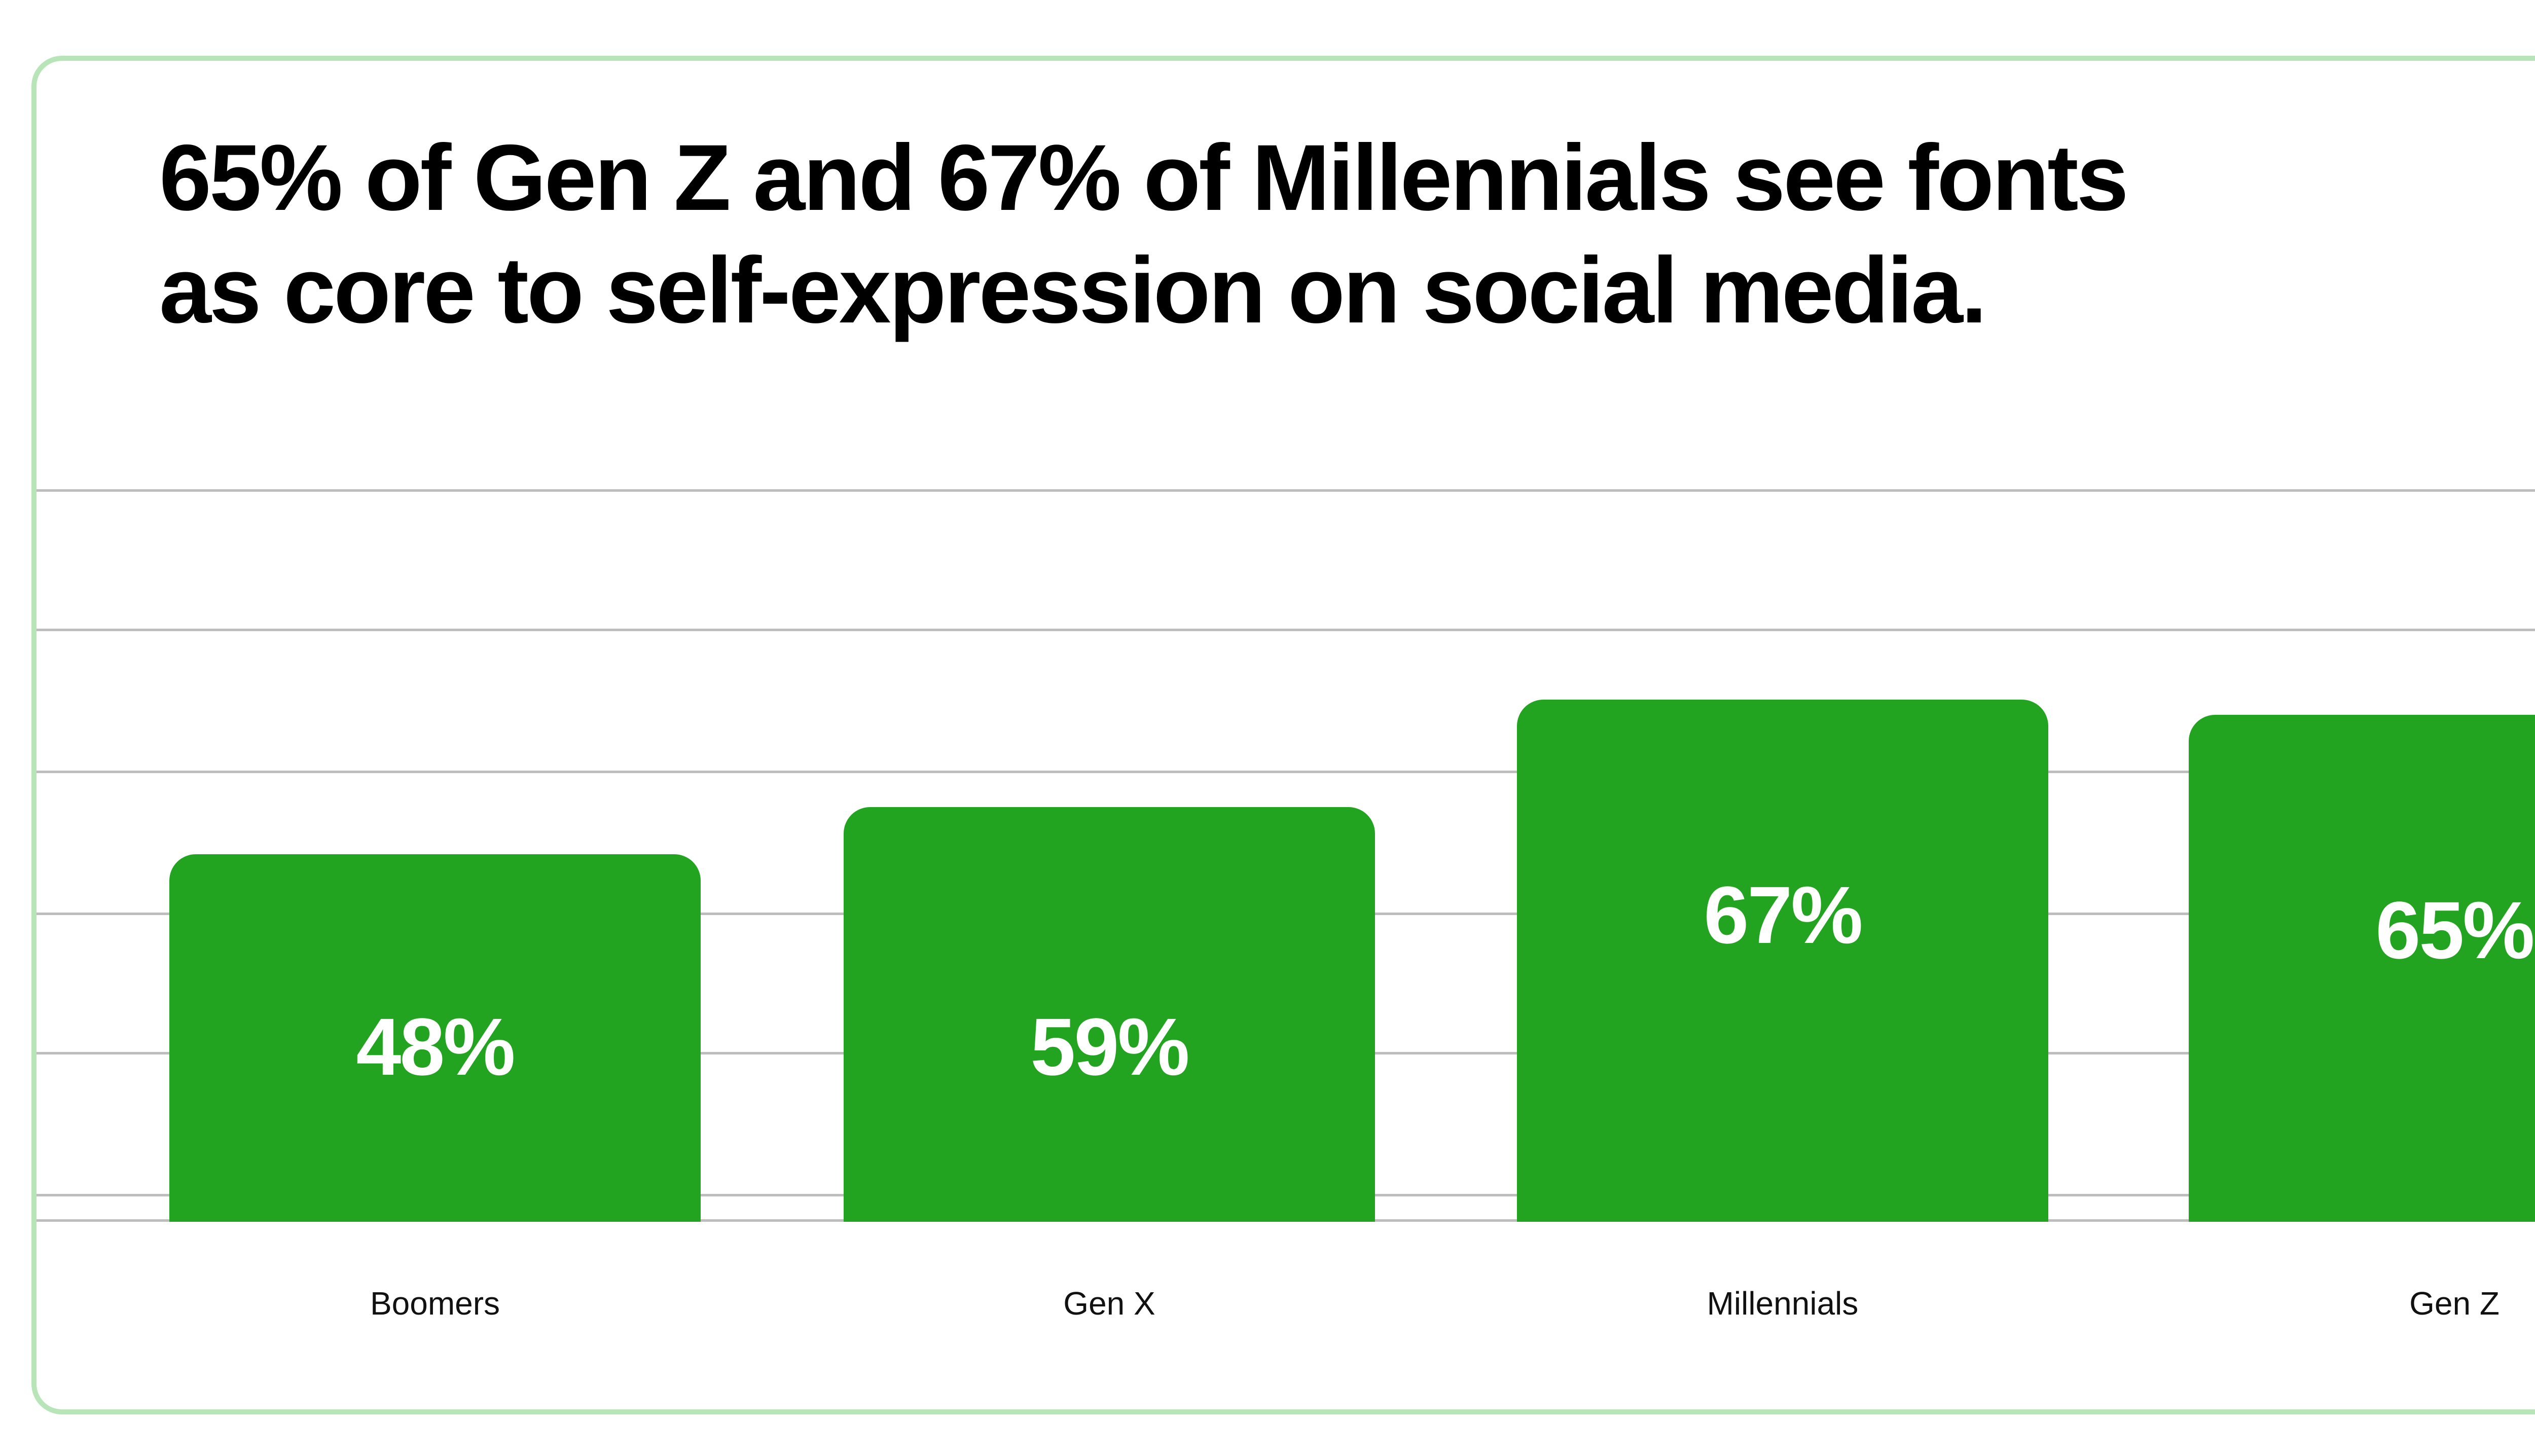 The width and height of the screenshot is (2535, 1456). I want to click on bar-gen-x: 59%, so click(1110, 1015).